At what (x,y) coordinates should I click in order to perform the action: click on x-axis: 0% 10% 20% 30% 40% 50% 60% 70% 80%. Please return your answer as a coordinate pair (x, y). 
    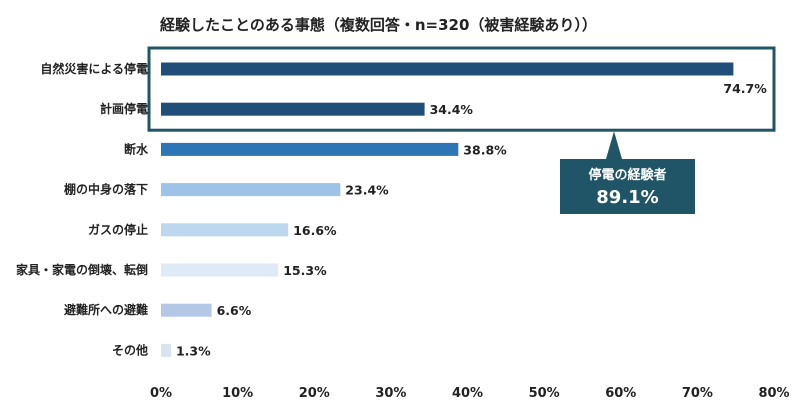
    Looking at the image, I should click on (470, 393).